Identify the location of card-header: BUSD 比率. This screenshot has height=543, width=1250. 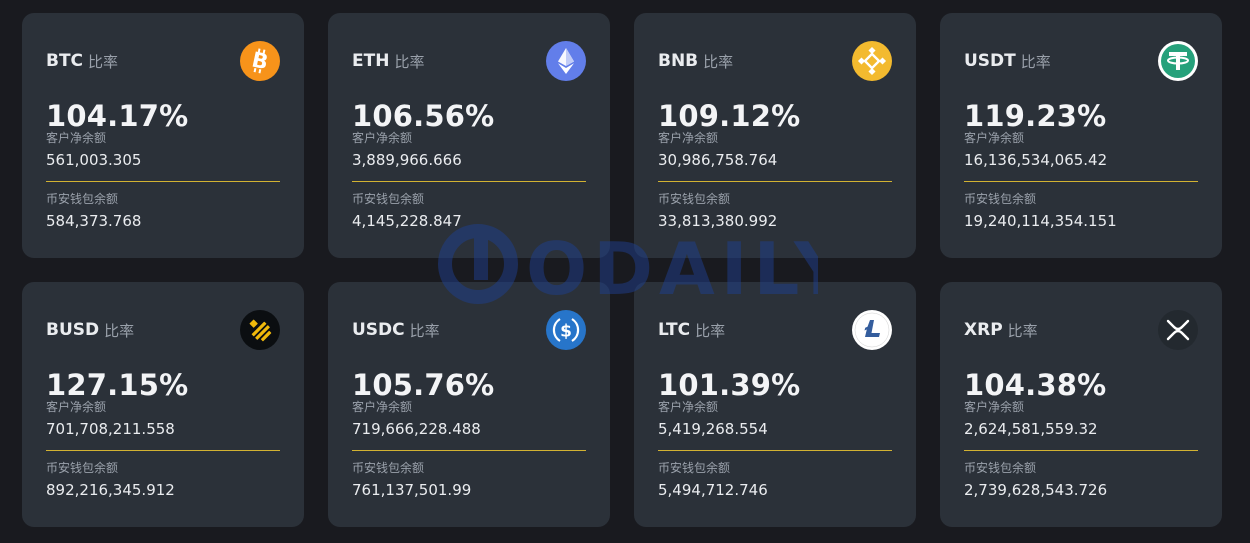
(163, 330).